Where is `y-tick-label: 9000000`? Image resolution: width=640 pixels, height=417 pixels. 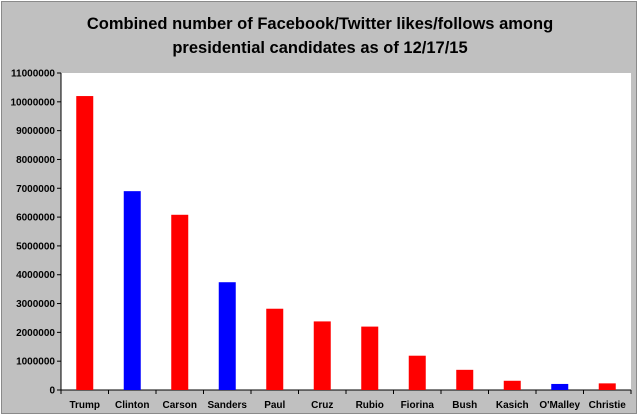
y-tick-label: 9000000 is located at coordinates (35, 131).